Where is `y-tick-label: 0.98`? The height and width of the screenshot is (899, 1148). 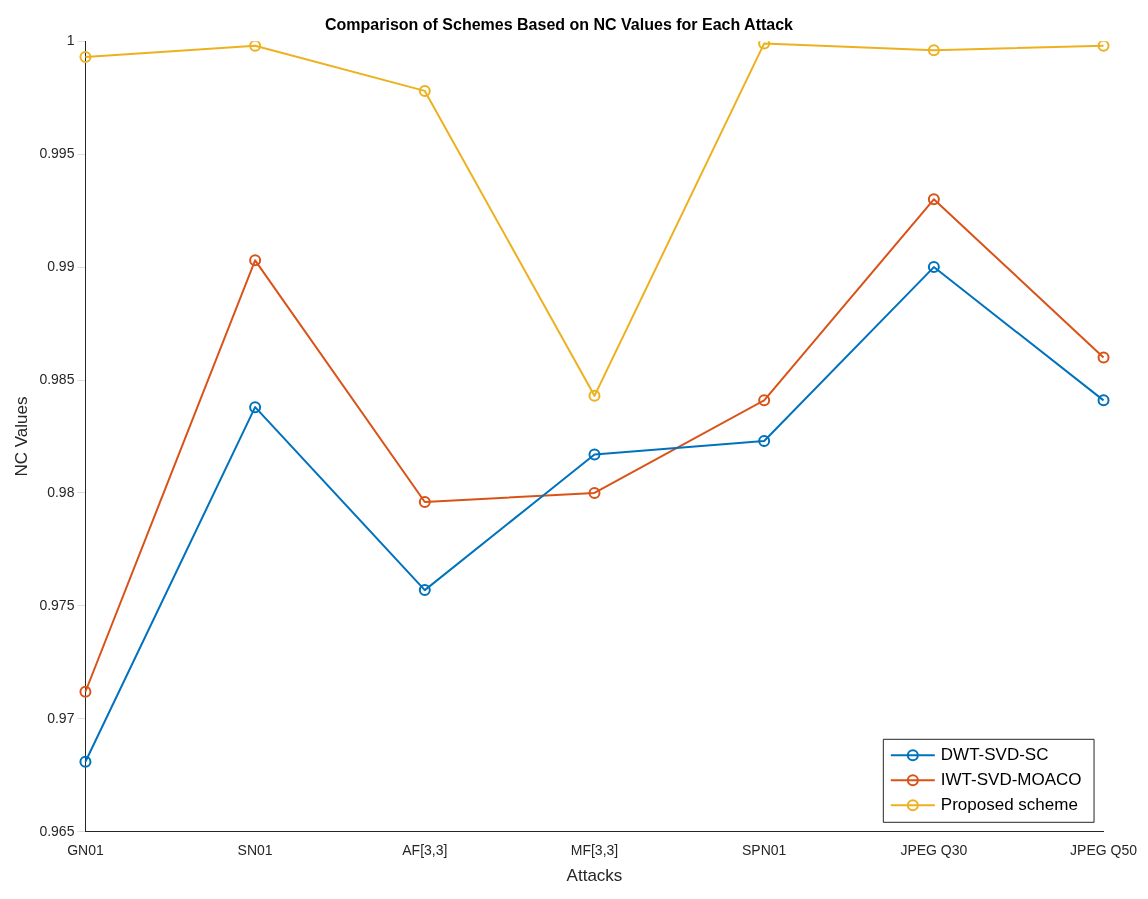 y-tick-label: 0.98 is located at coordinates (61, 491).